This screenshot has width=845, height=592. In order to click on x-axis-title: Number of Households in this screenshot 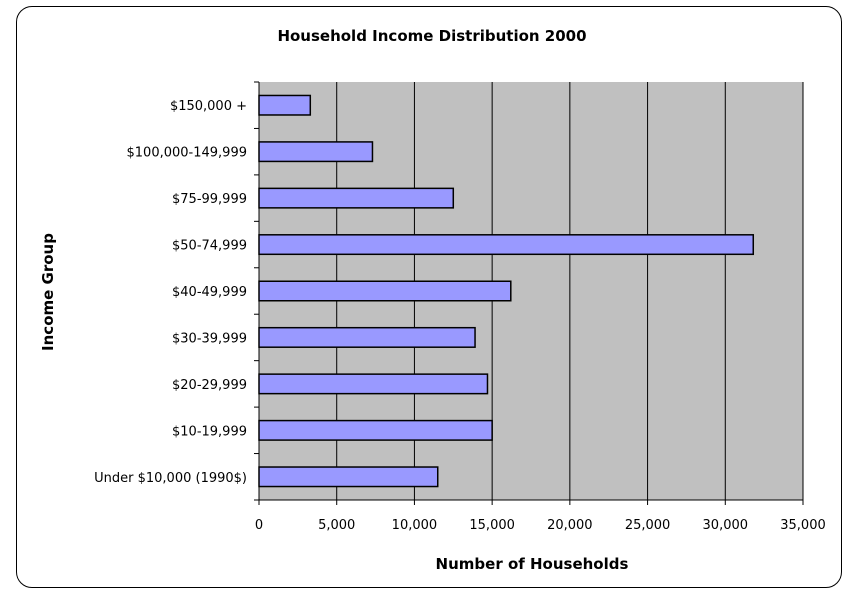, I will do `click(532, 564)`.